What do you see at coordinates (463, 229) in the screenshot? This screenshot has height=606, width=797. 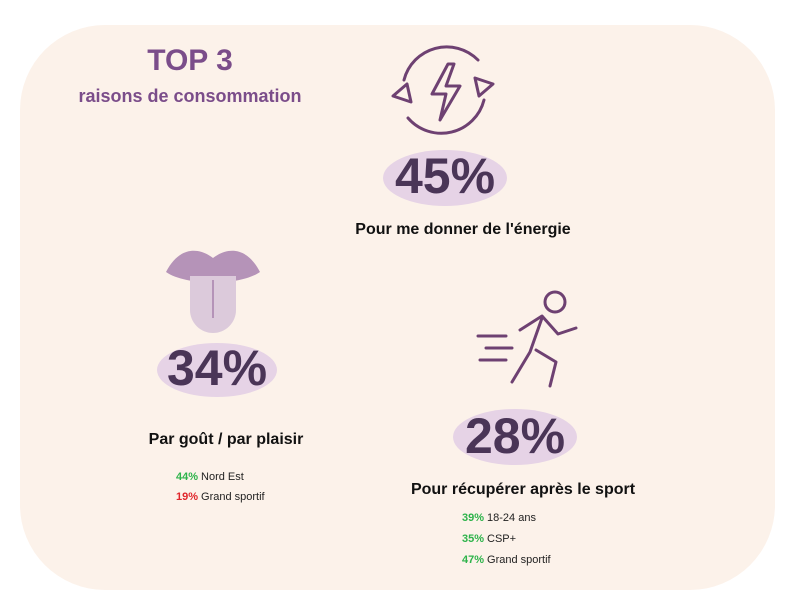 I see `reason-label: Pour me donner de l'énergie` at bounding box center [463, 229].